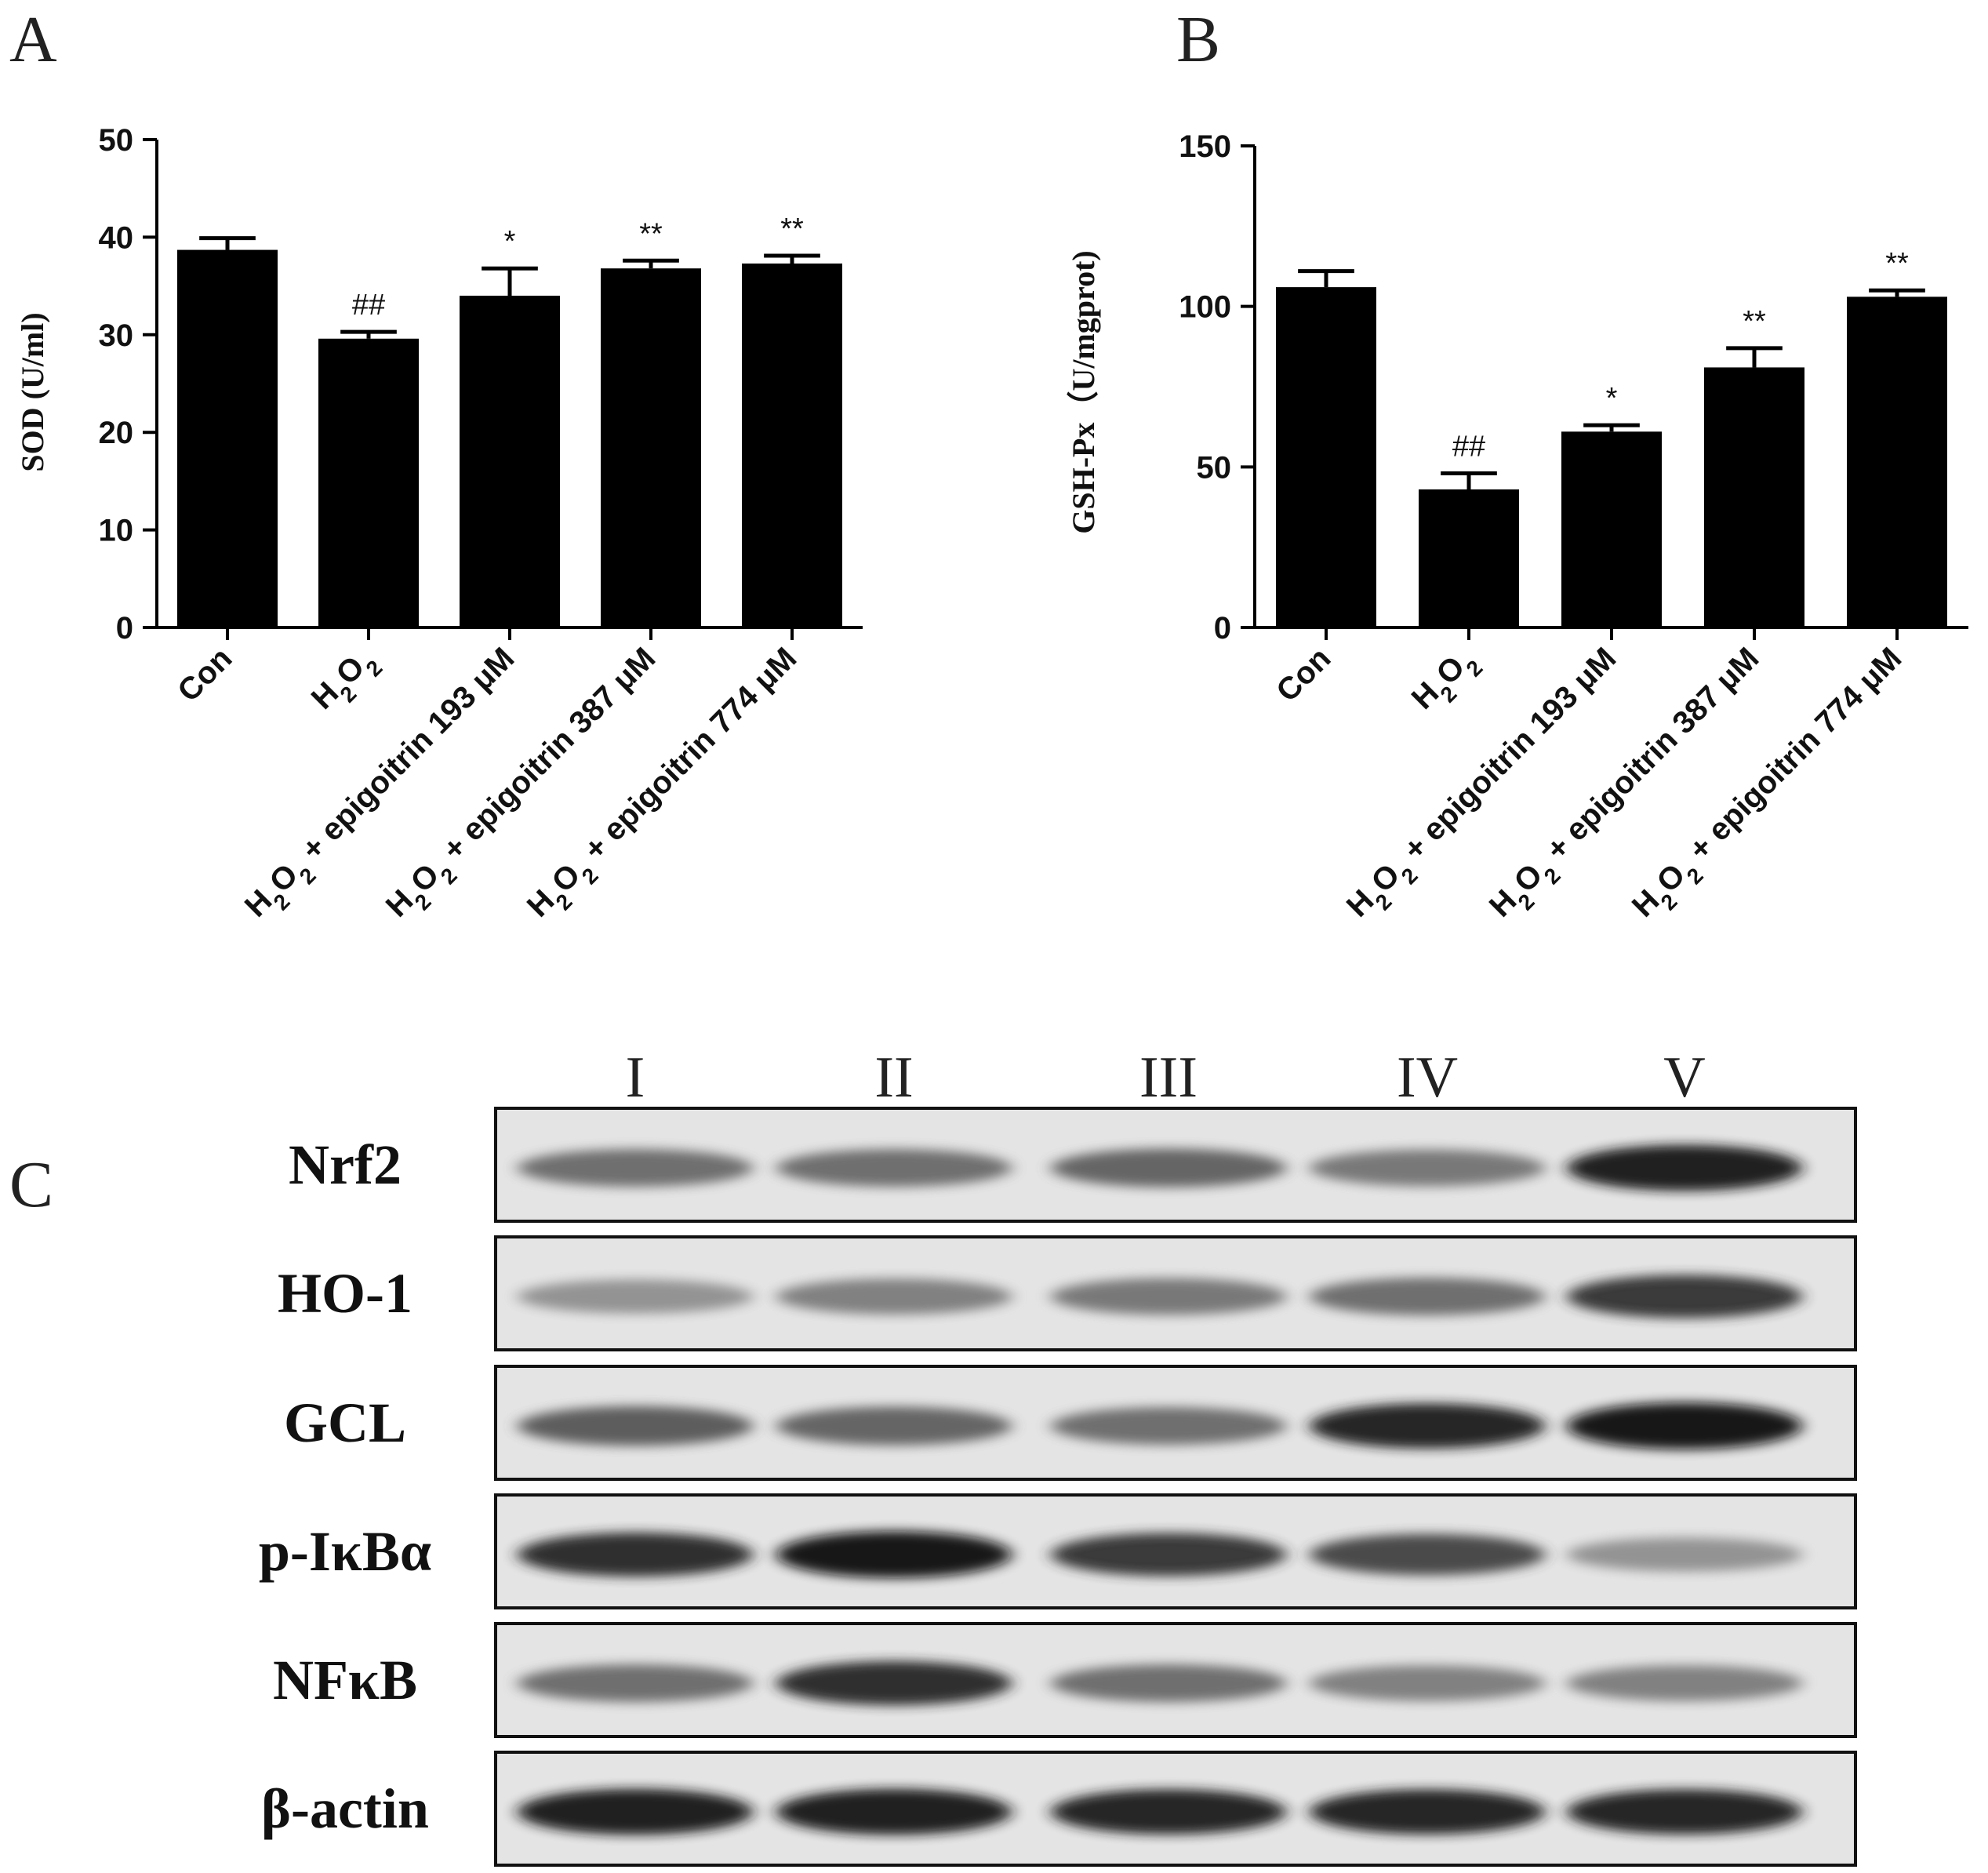  Describe the element at coordinates (1083, 391) in the screenshot. I see `chart-b-y-axis-title: GSH-Px（U/mgprot)` at that location.